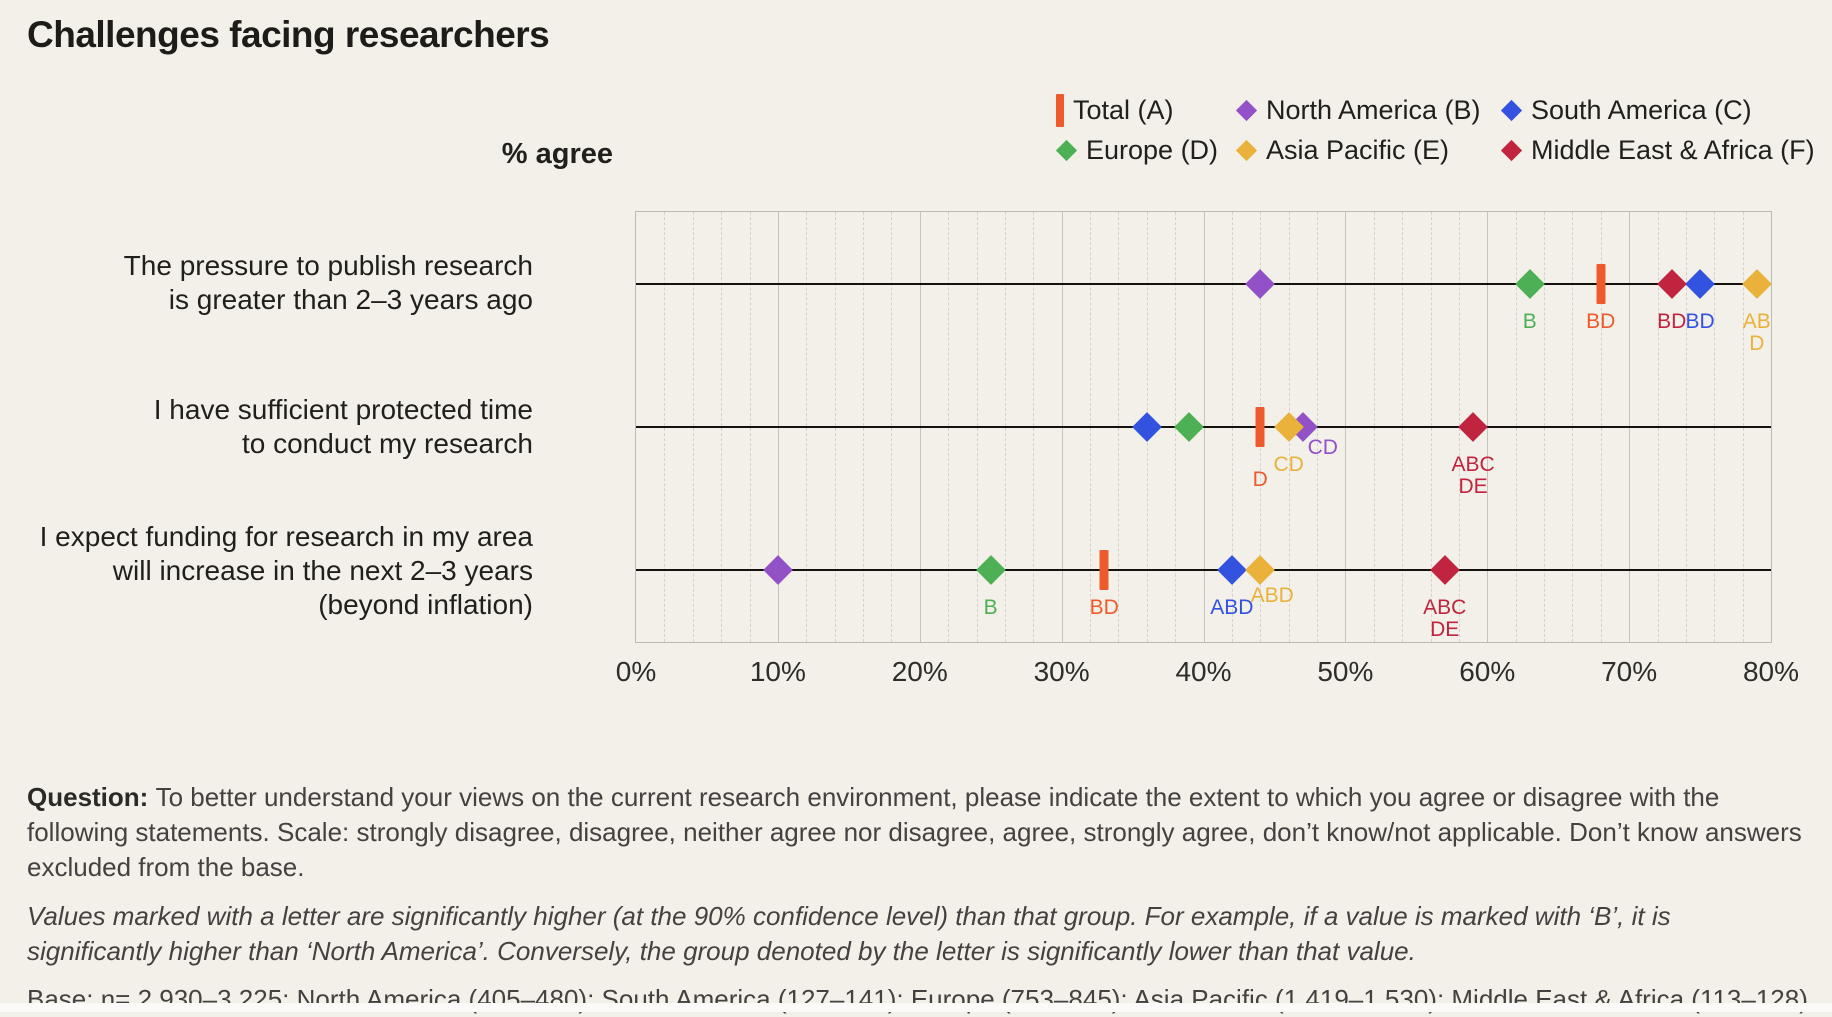 This screenshot has width=1832, height=1017. I want to click on significance-label-c: BD, so click(1700, 321).